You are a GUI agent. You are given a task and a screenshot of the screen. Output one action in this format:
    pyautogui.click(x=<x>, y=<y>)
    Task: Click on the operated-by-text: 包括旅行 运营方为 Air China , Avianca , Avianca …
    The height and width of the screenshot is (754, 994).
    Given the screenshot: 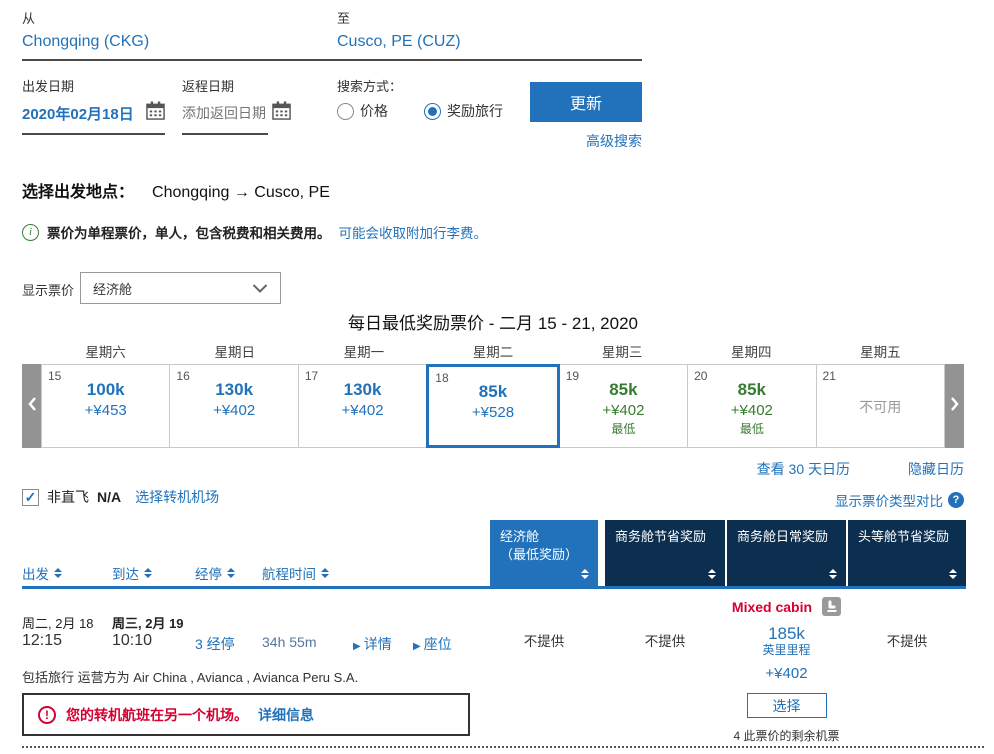 What is the action you would take?
    pyautogui.click(x=190, y=677)
    